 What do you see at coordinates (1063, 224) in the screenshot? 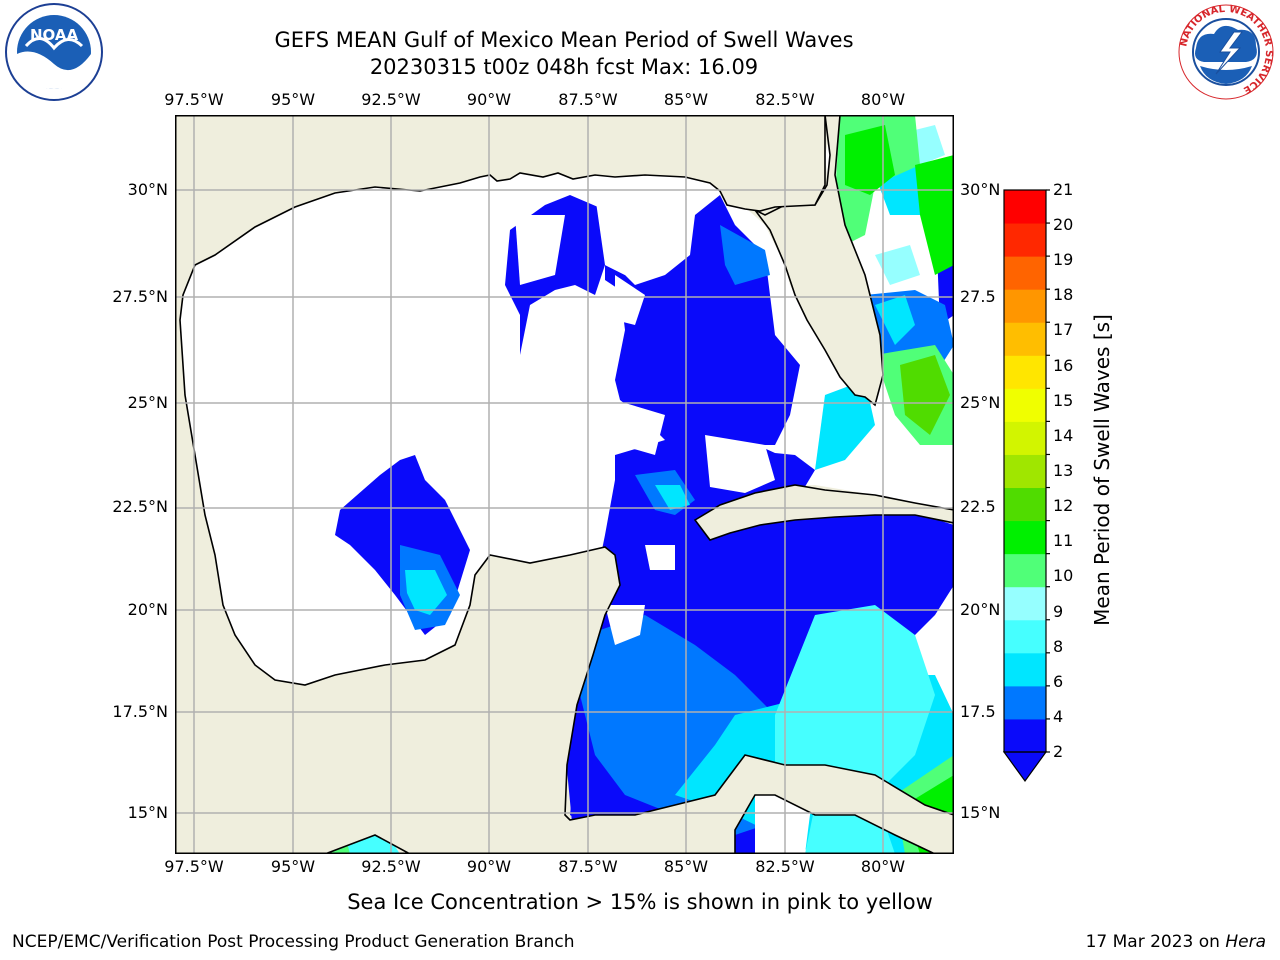
I see `colorbar-tick-label: 20` at bounding box center [1063, 224].